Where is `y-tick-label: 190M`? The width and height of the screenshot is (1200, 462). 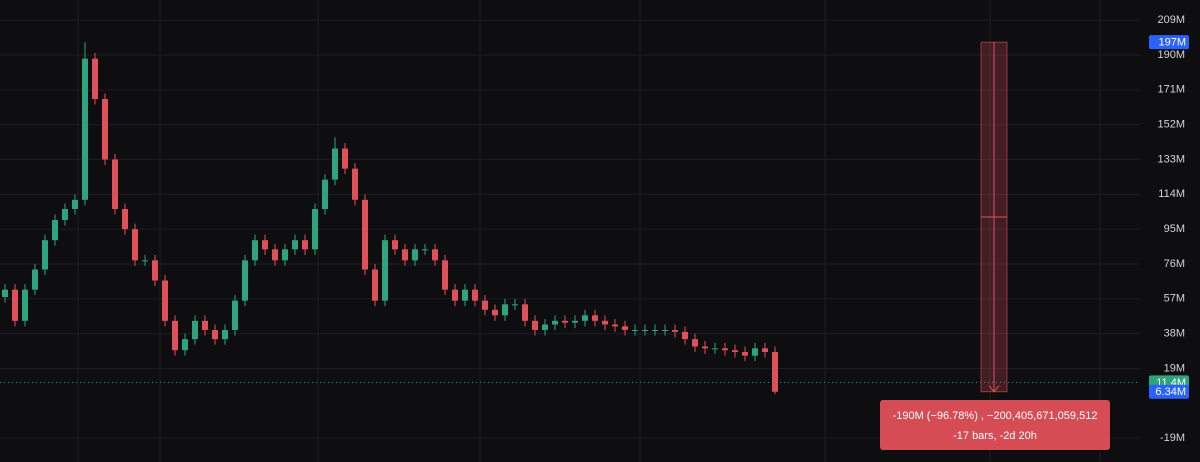
y-tick-label: 190M is located at coordinates (1171, 55).